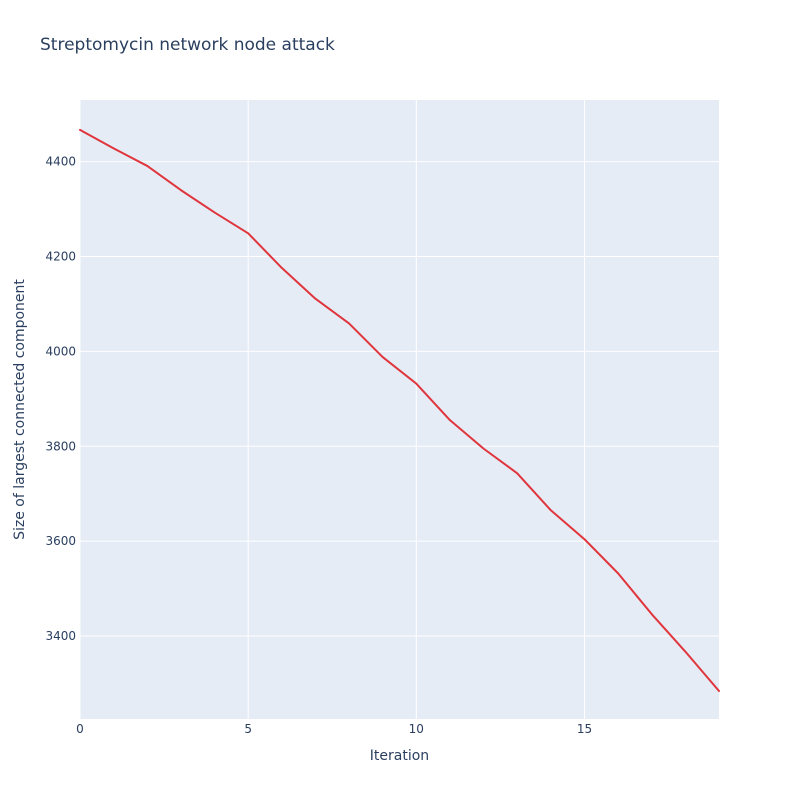  I want to click on y-tick-label: 3600, so click(60, 541).